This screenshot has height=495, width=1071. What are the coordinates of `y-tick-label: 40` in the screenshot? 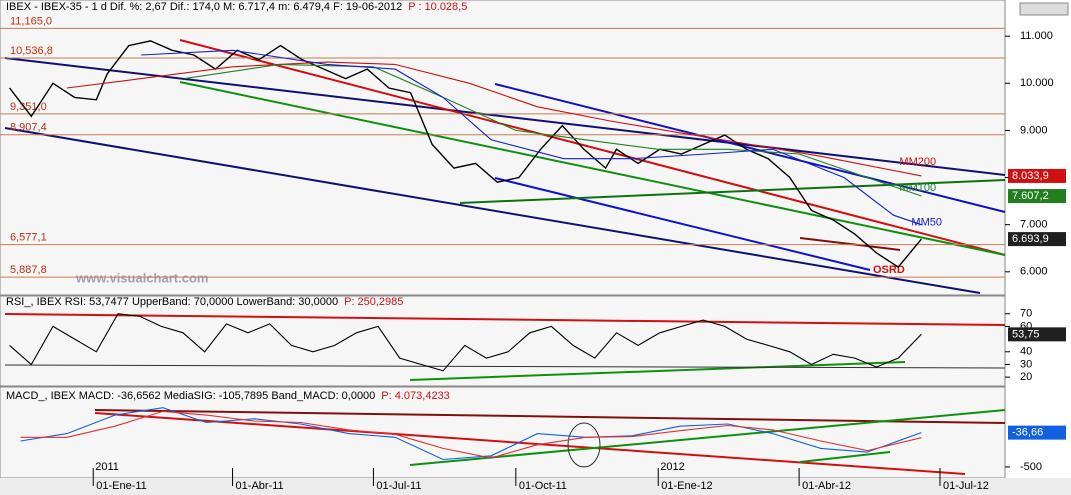 It's located at (1026, 352).